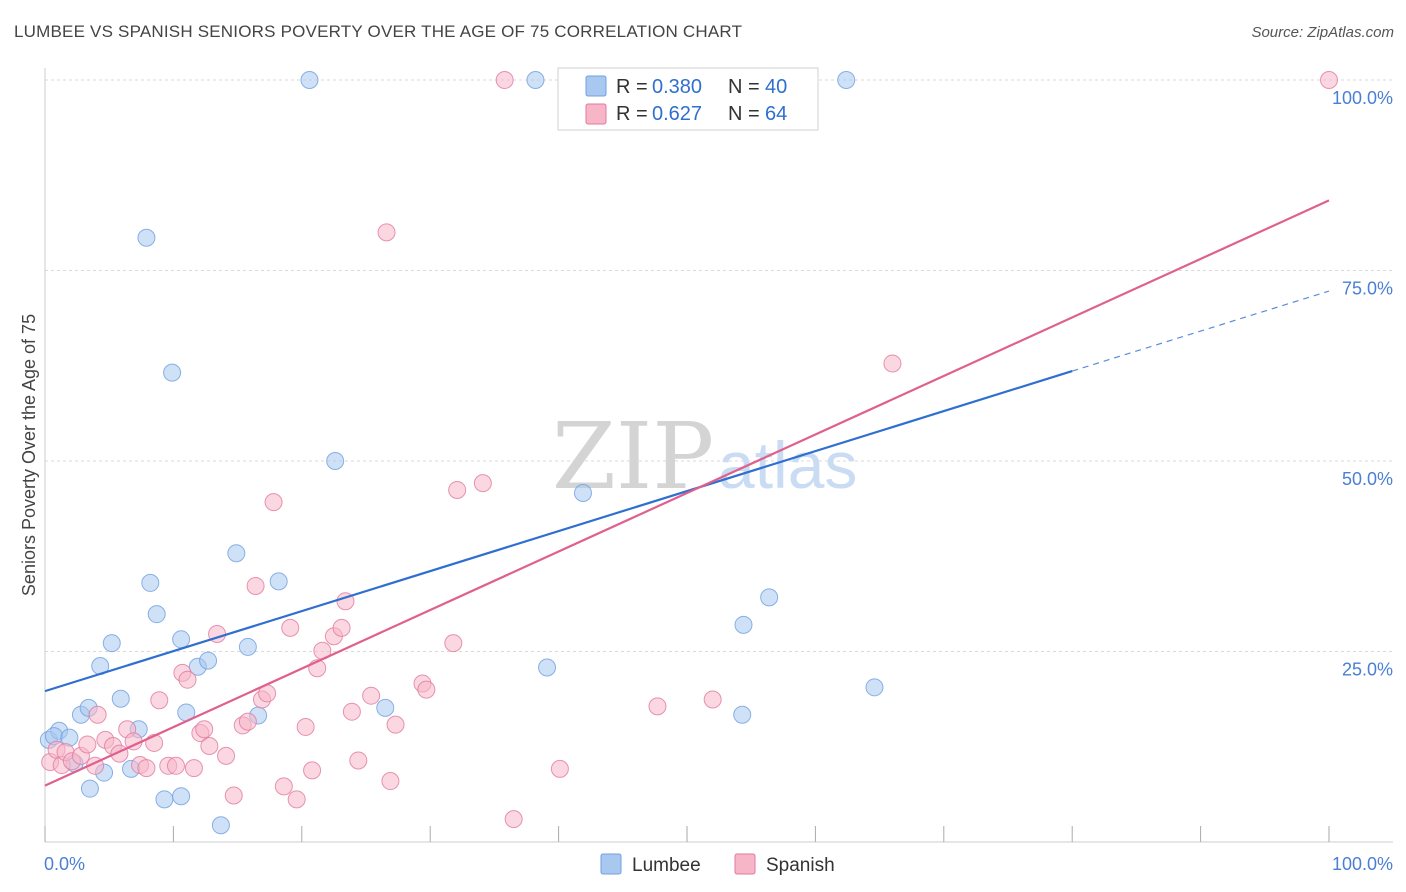  What do you see at coordinates (666, 865) in the screenshot?
I see `bottom-legend-label-lumbee: Lumbee` at bounding box center [666, 865].